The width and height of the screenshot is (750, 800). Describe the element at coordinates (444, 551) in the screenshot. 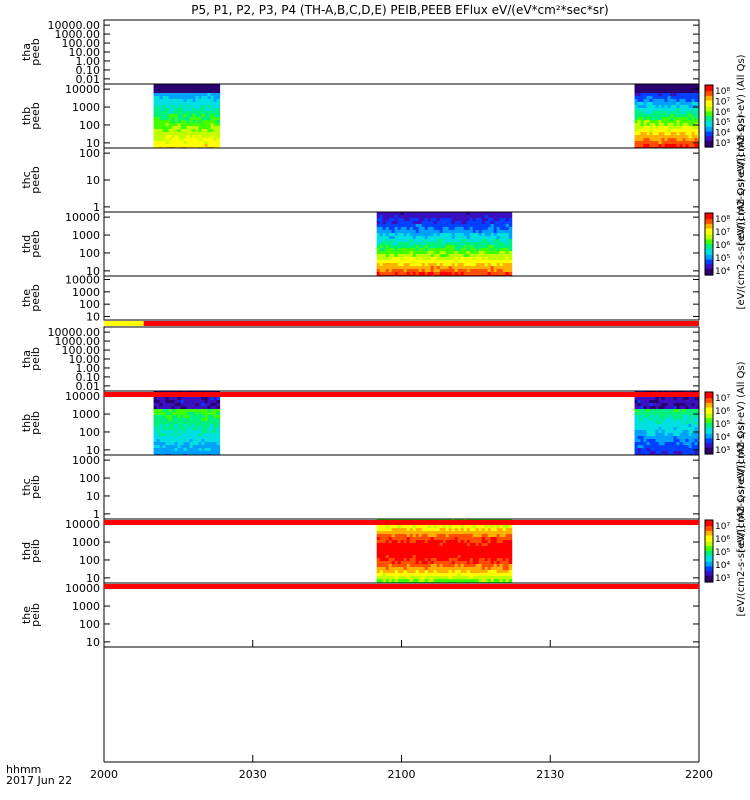

I see `spectrogram-interval` at that location.